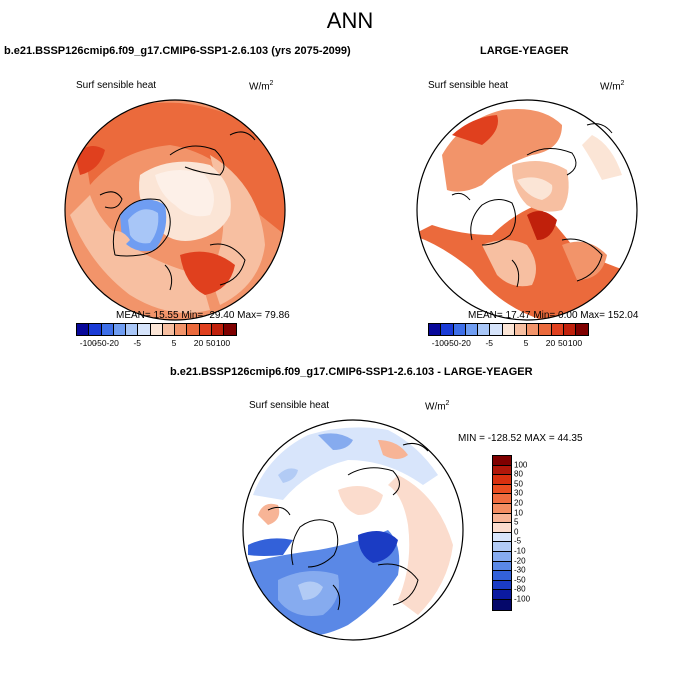 Image resolution: width=700 pixels, height=700 pixels. What do you see at coordinates (553, 315) in the screenshot?
I see `right-stats: MEAN= 17.47 Min= 0.00 Max= 152.04` at bounding box center [553, 315].